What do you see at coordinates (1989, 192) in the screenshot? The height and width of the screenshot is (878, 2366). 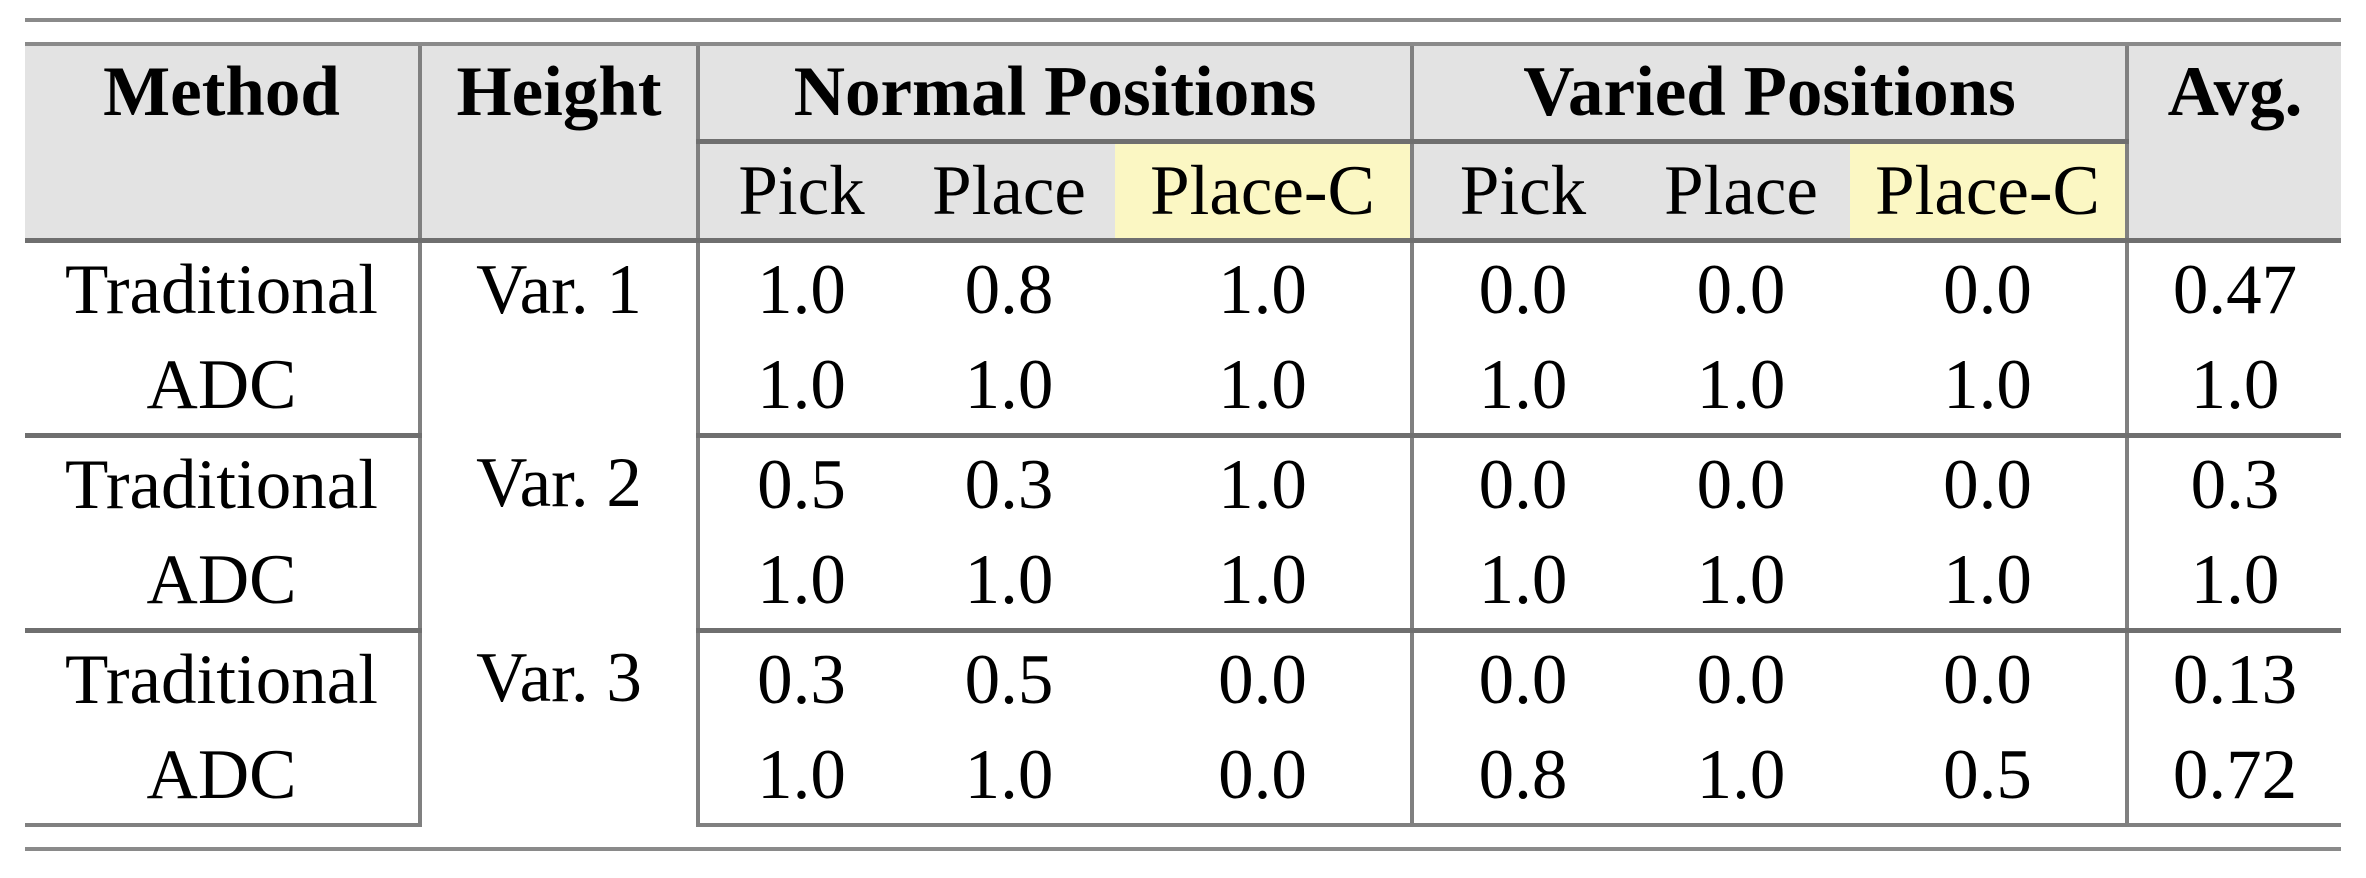 I see `subcol-varied-place-c: Place-C` at bounding box center [1989, 192].